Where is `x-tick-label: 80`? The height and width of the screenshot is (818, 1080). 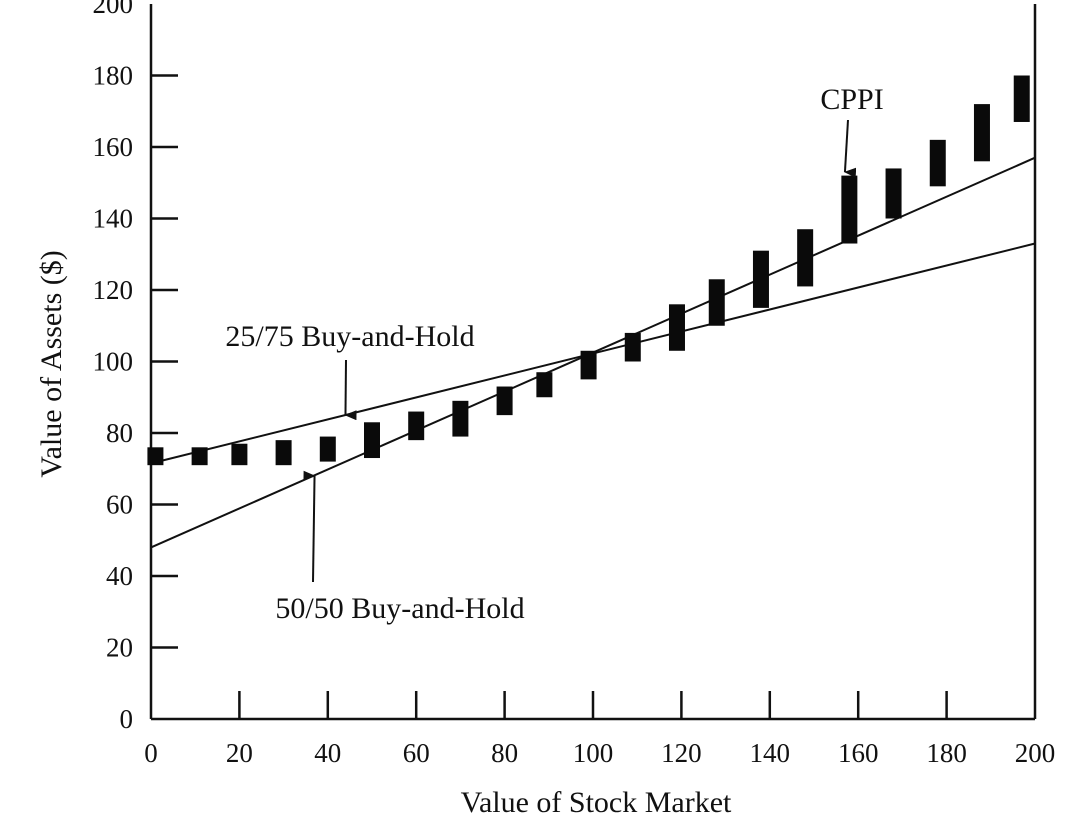
x-tick-label: 80 is located at coordinates (504, 753).